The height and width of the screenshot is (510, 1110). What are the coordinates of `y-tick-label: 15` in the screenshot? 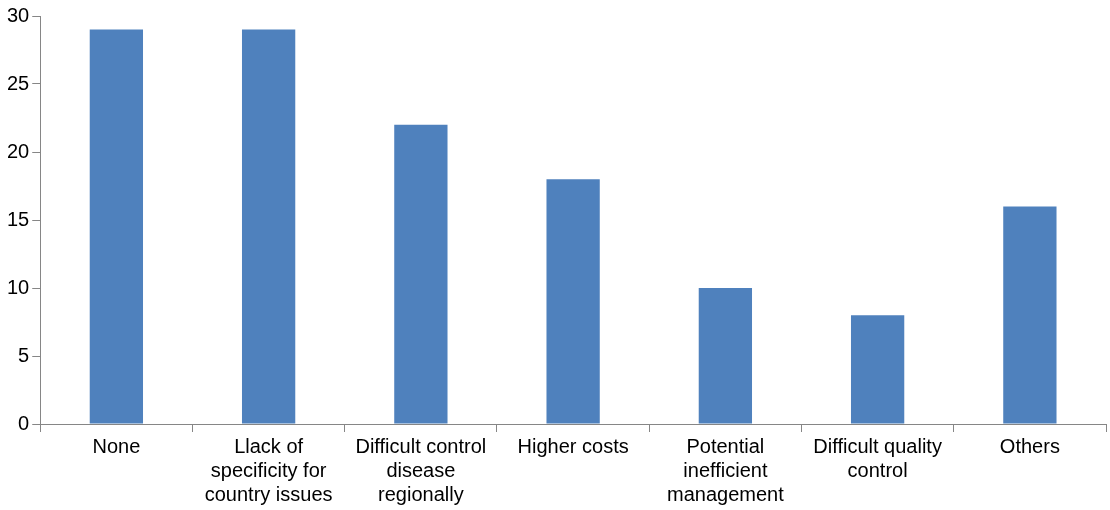 It's located at (18, 218).